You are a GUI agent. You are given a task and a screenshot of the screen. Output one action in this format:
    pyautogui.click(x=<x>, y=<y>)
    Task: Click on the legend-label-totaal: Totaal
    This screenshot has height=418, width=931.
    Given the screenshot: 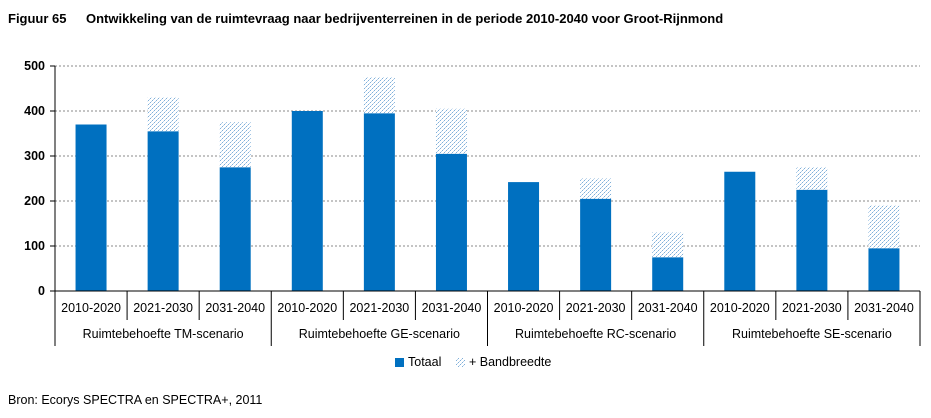 What is the action you would take?
    pyautogui.click(x=424, y=362)
    